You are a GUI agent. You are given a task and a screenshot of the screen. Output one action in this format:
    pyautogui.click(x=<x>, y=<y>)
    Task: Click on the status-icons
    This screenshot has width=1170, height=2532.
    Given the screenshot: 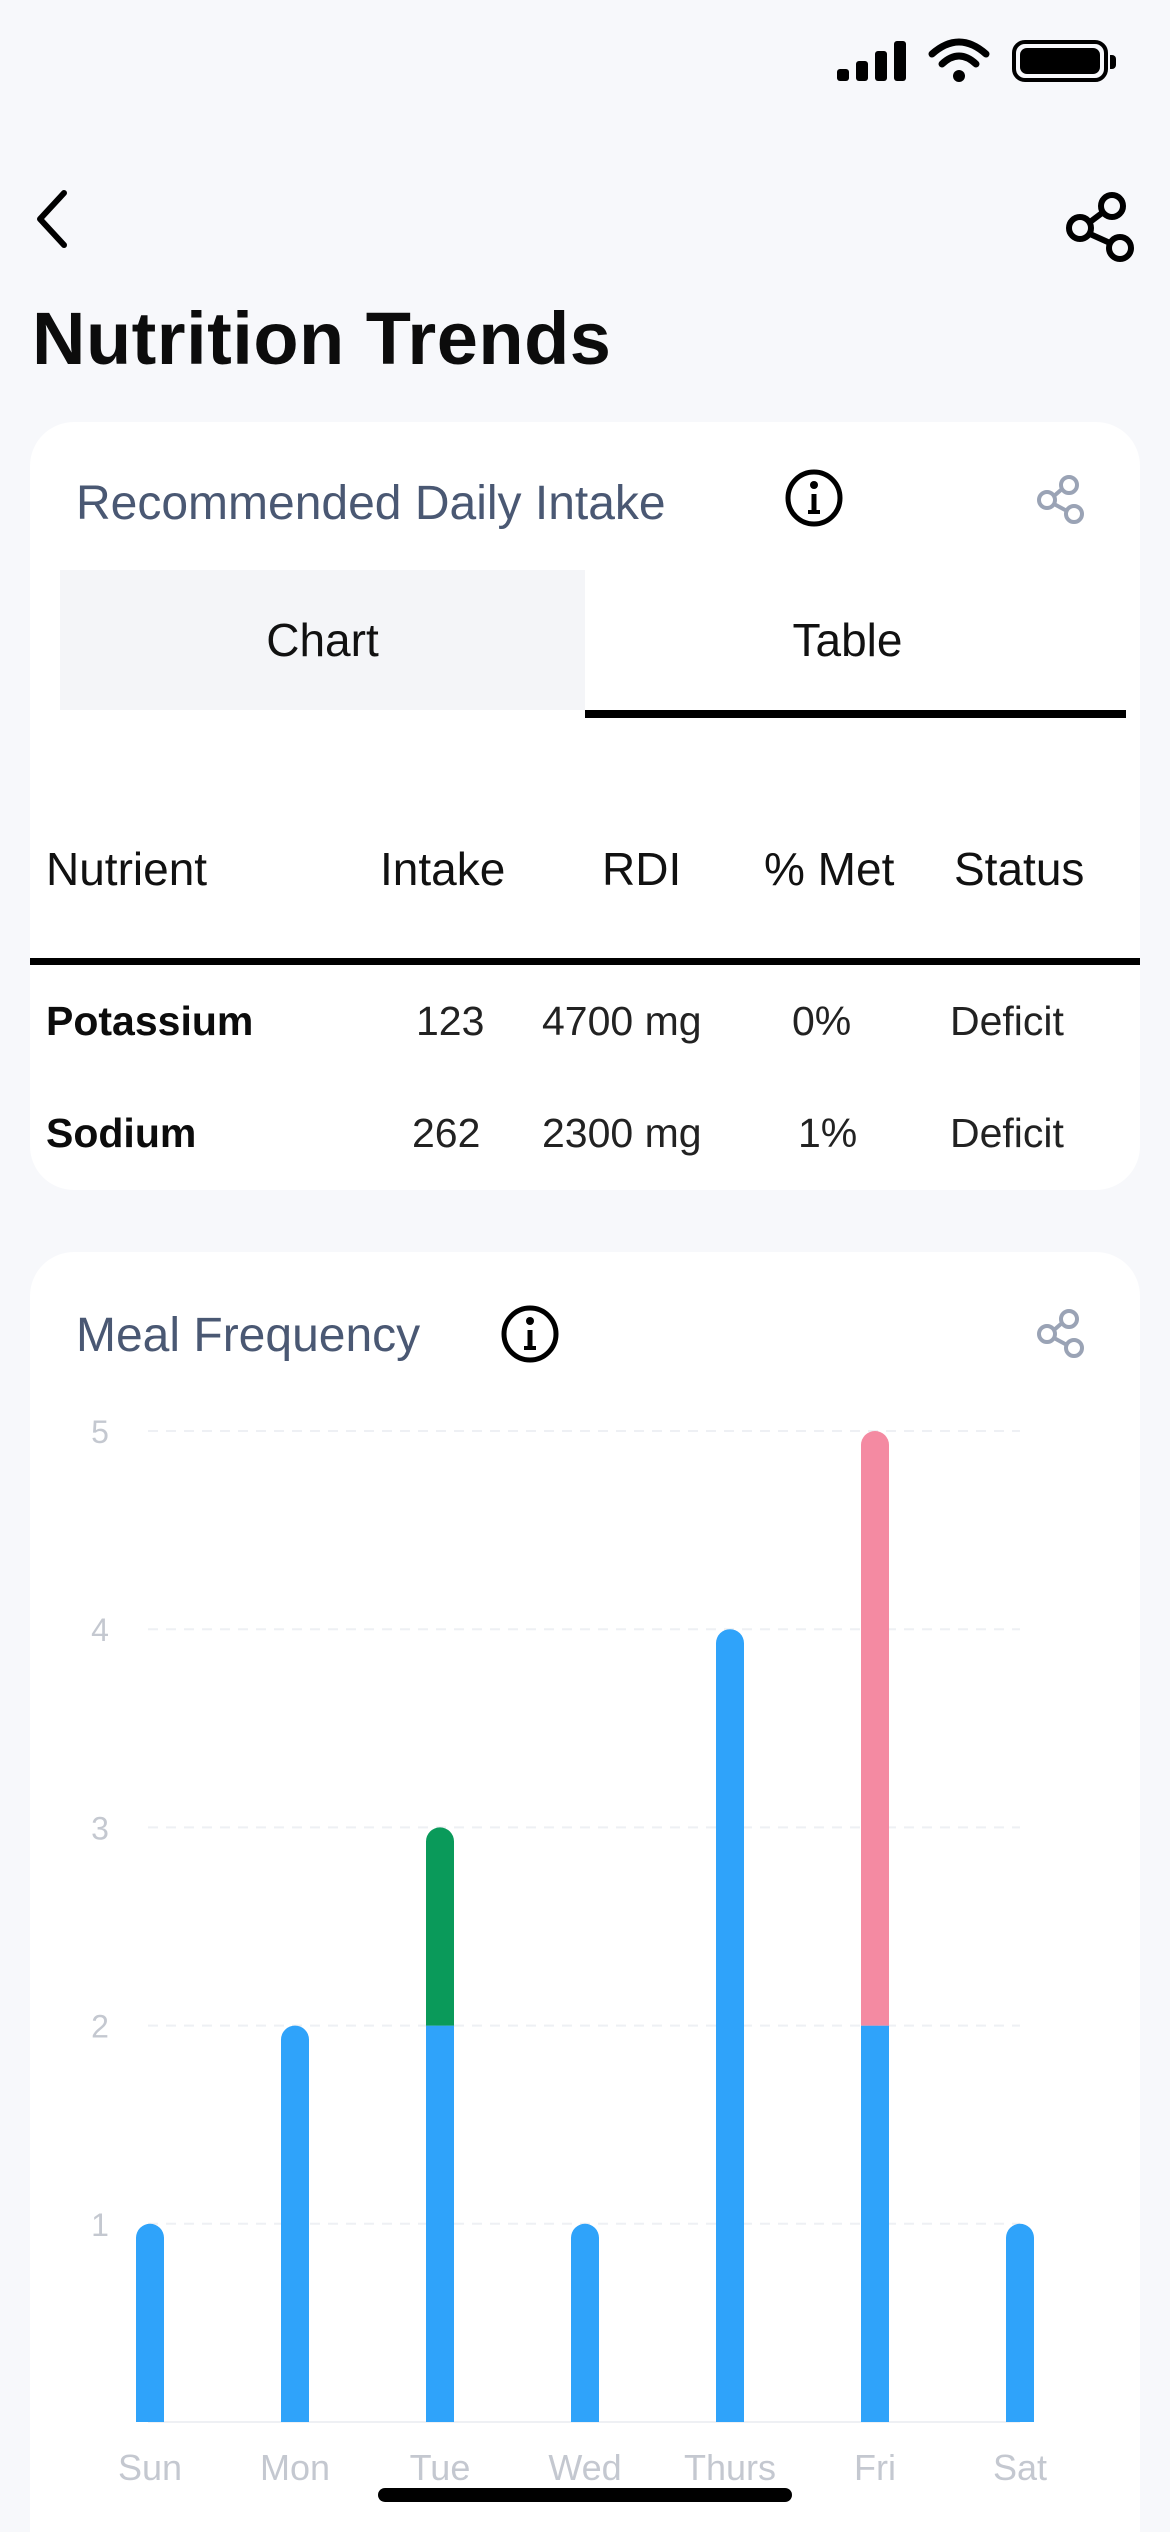 What is the action you would take?
    pyautogui.click(x=976, y=61)
    